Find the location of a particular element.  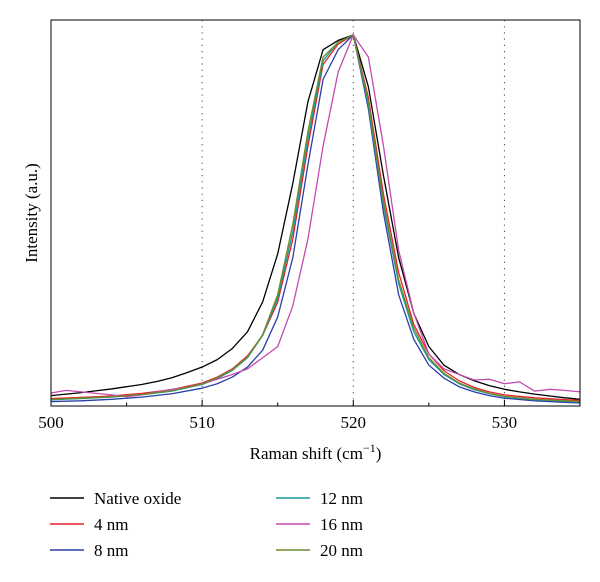

legend-label-2: 8 nm is located at coordinates (111, 550).